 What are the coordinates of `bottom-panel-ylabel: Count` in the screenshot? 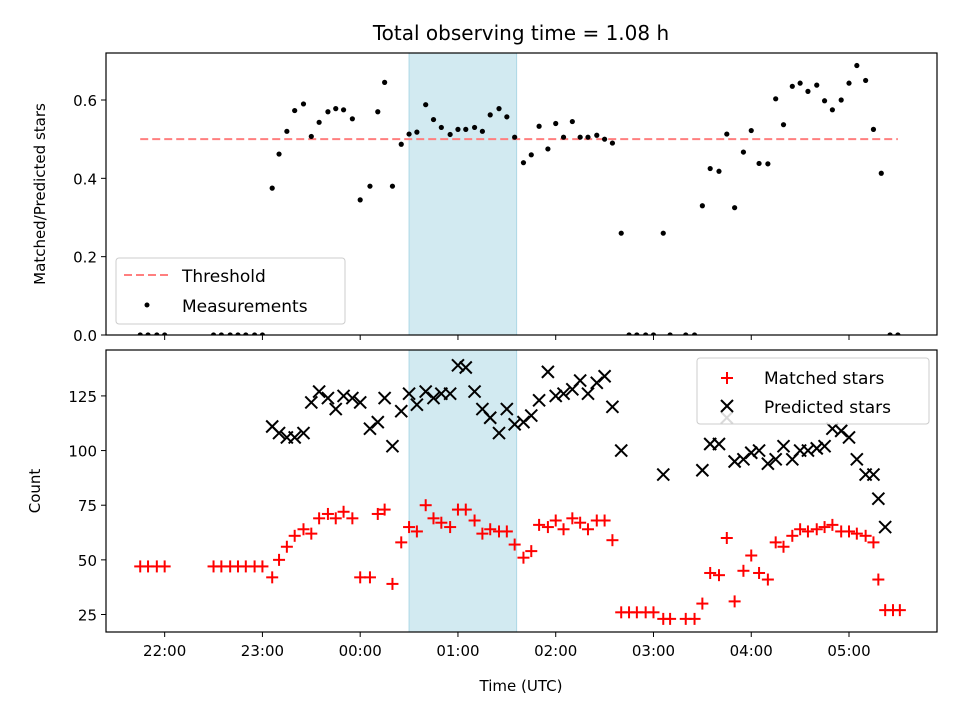 It's located at (35, 491).